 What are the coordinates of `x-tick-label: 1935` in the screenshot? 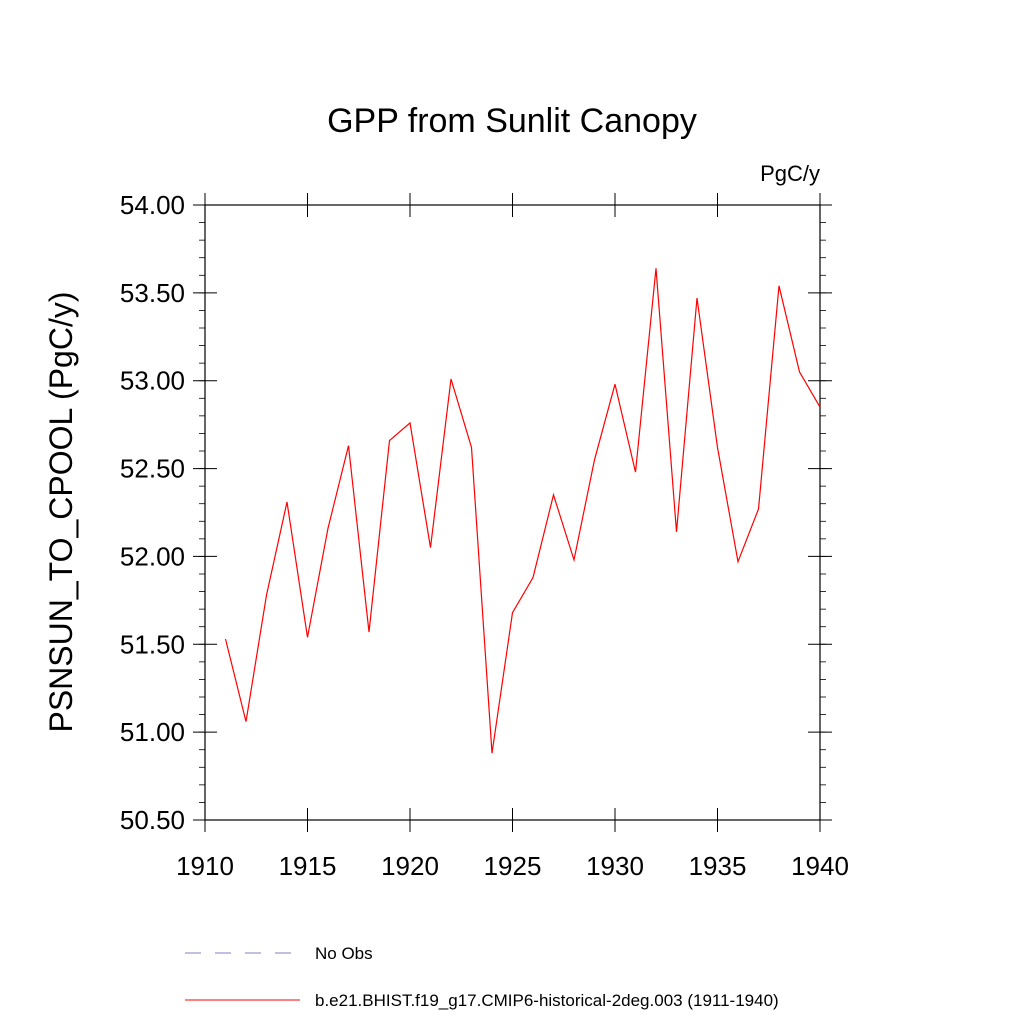 It's located at (718, 866).